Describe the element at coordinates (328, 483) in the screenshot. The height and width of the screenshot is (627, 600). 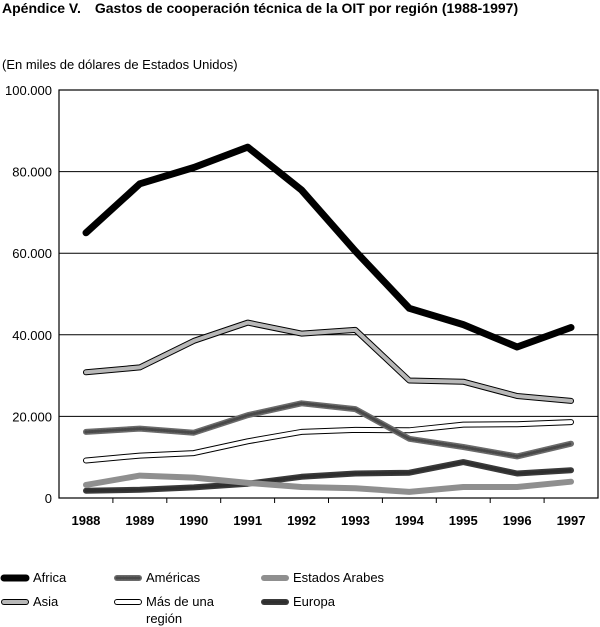
I see `series-line-estados-arabes` at that location.